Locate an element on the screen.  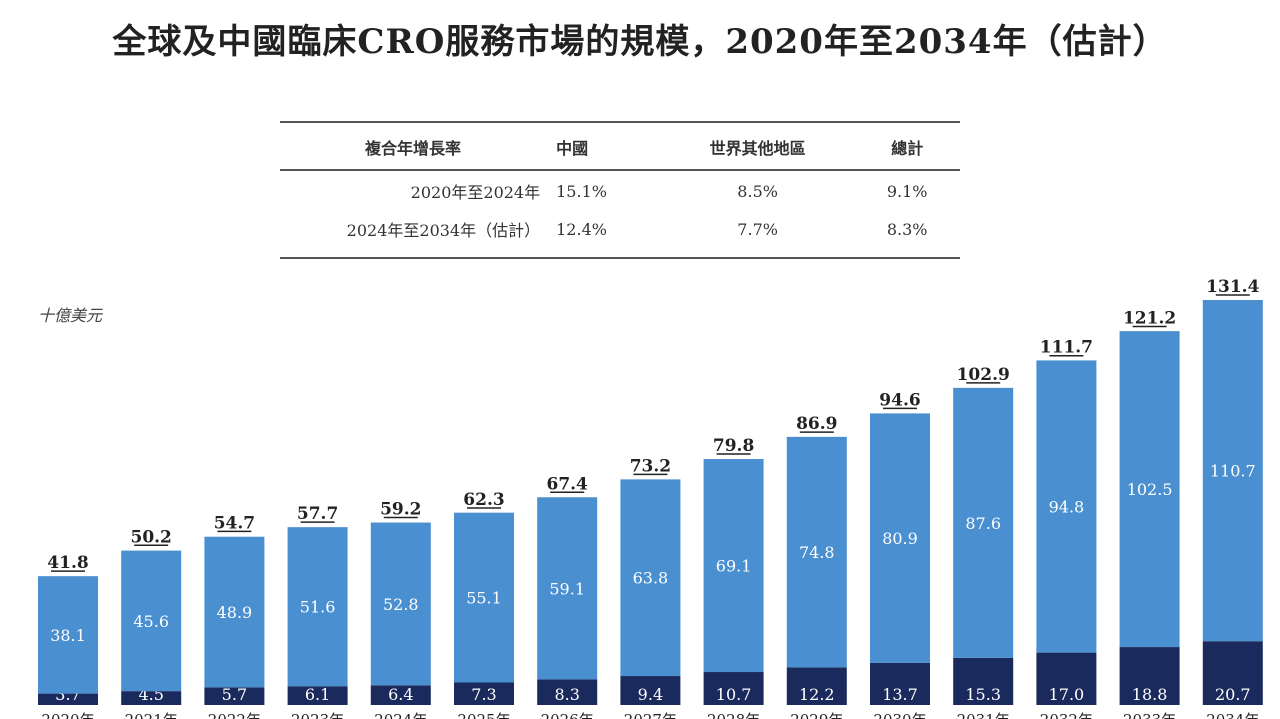
data-label: 20.7 is located at coordinates (1233, 694).